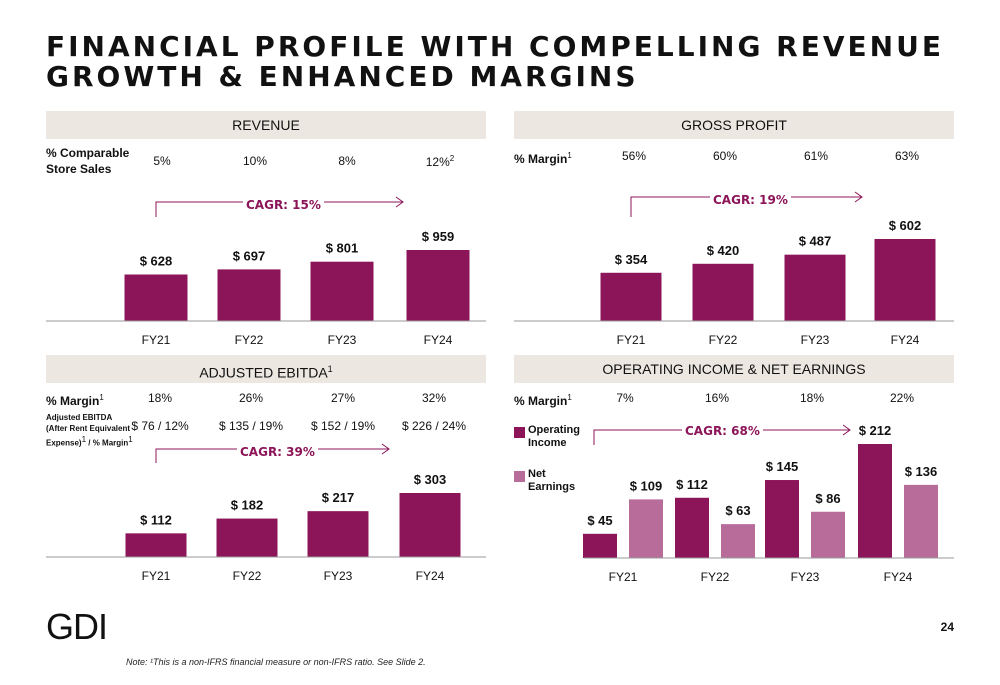 This screenshot has width=1000, height=685. Describe the element at coordinates (342, 248) in the screenshot. I see `bar-value-label: $ 801` at that location.